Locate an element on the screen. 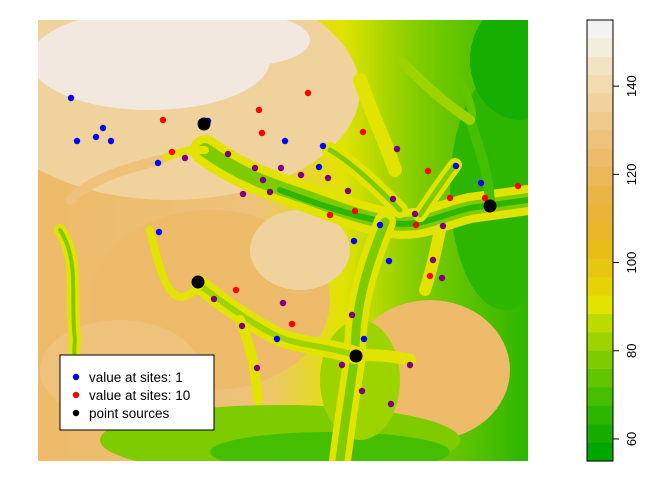  colorbar-tick-label: 120 is located at coordinates (631, 174).